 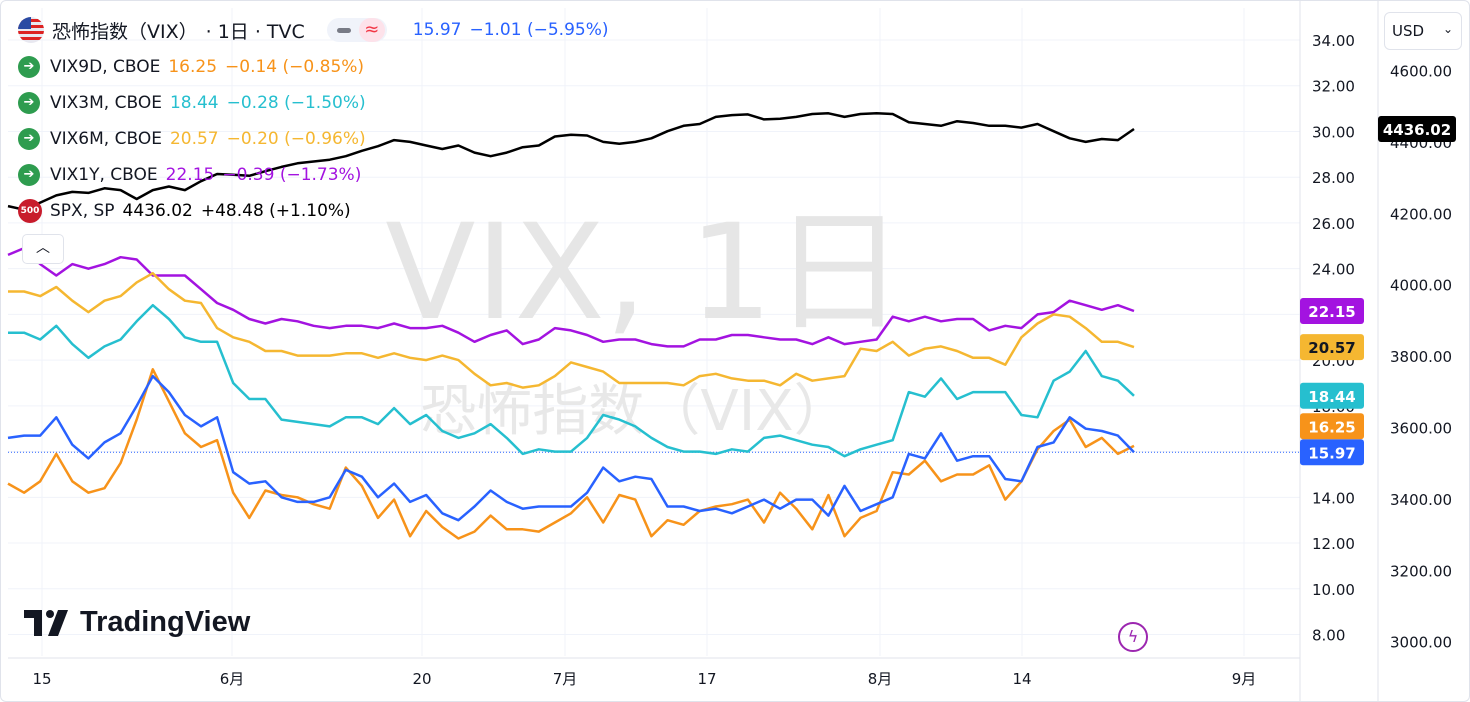 I want to click on left-axis-tick: 8.00, so click(x=1328, y=636).